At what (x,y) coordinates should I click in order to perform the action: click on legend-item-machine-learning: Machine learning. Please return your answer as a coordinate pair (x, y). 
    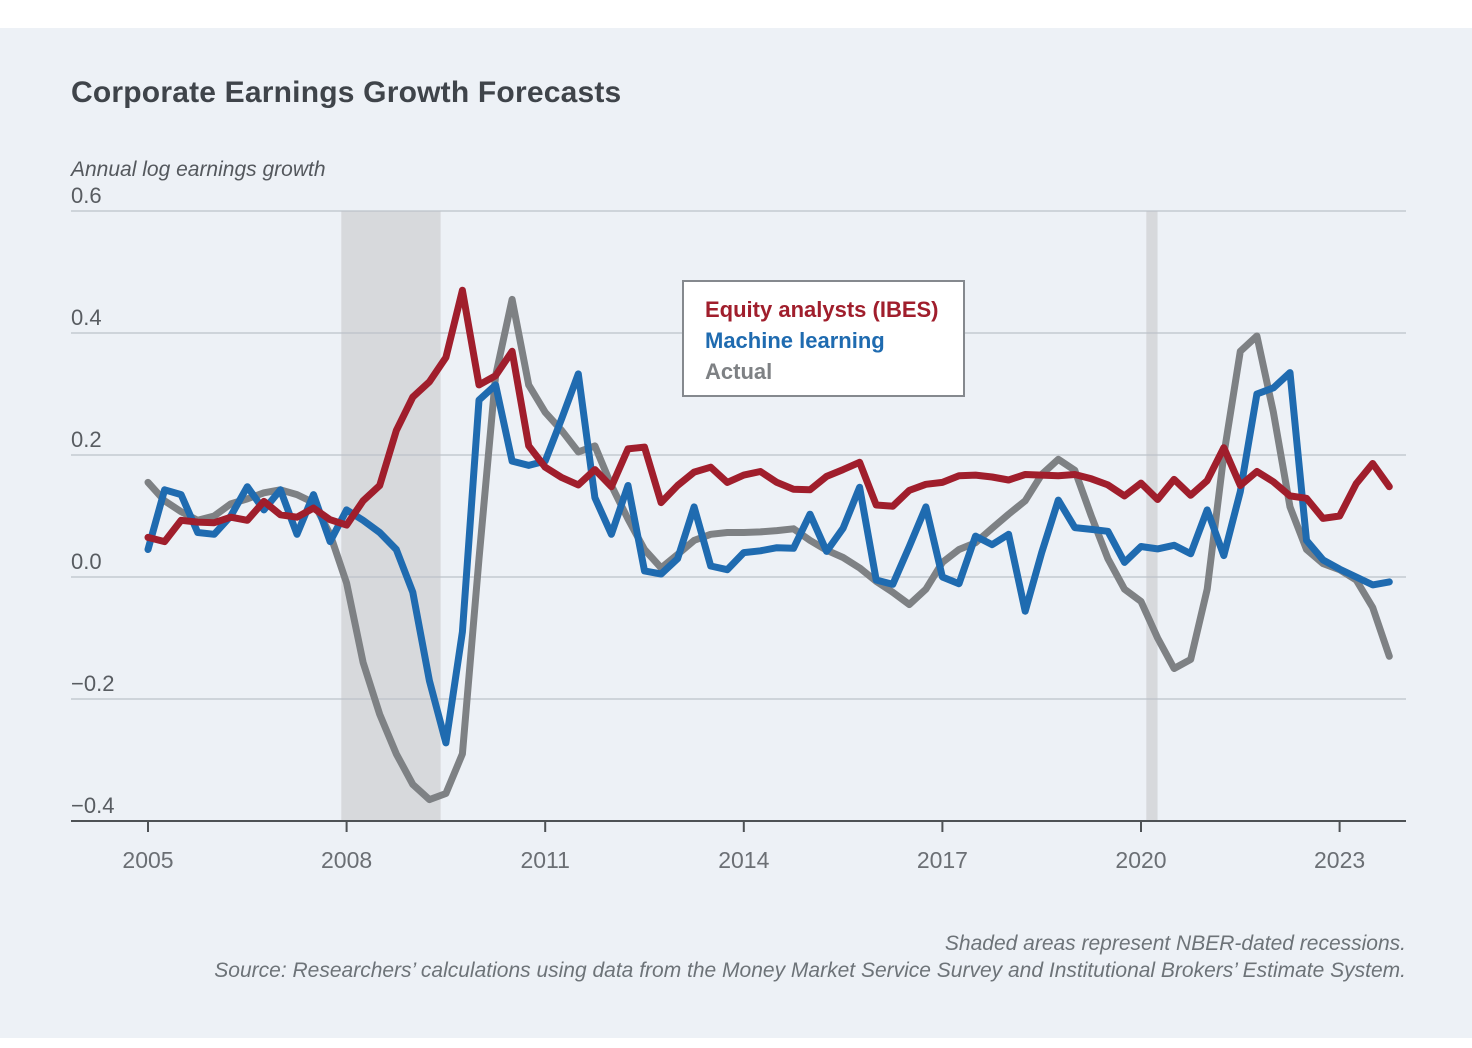
    Looking at the image, I should click on (795, 340).